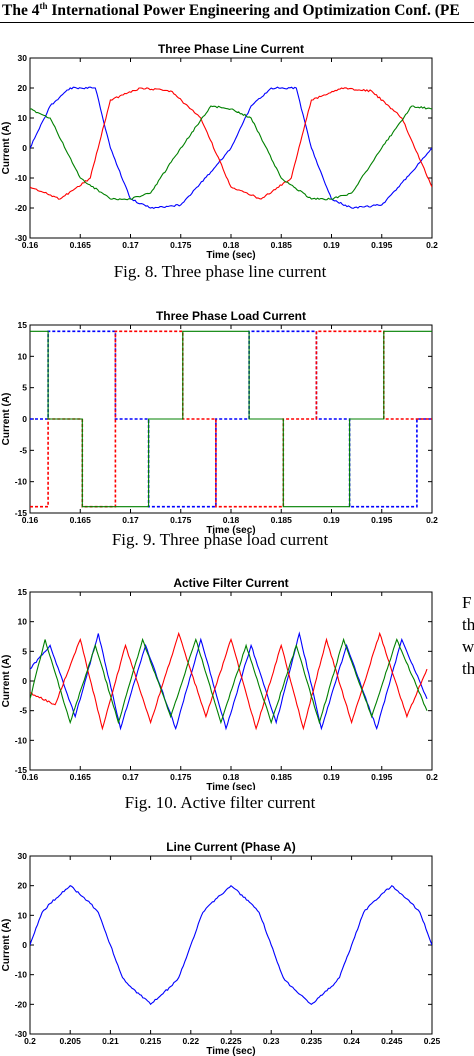  I want to click on x-tick-label: 0.25, so click(432, 1041).